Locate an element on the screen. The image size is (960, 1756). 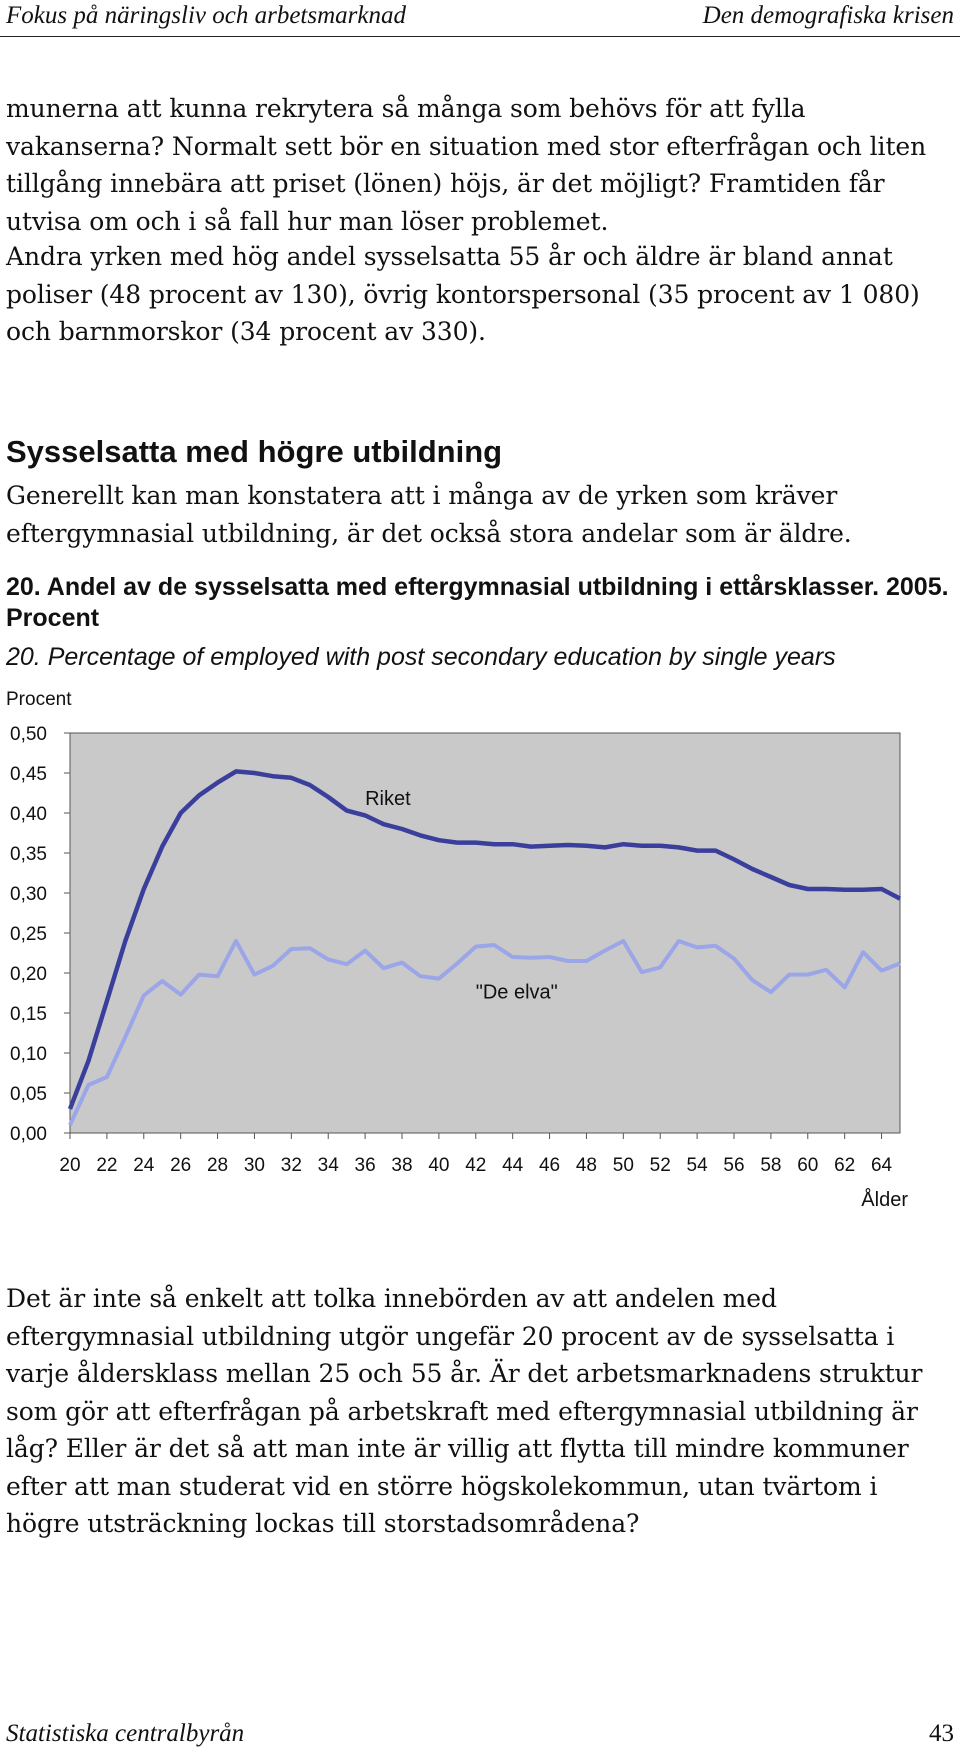
y-tick-label: 0,10 is located at coordinates (28, 1054).